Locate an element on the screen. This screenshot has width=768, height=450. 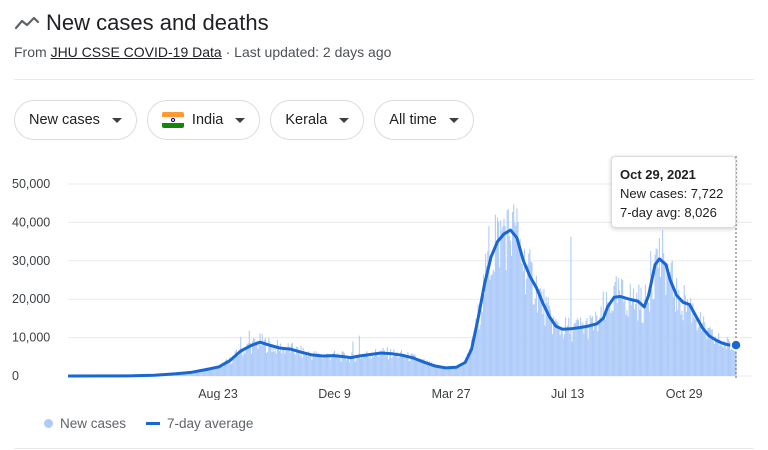
source-prefix: From is located at coordinates (30, 52).